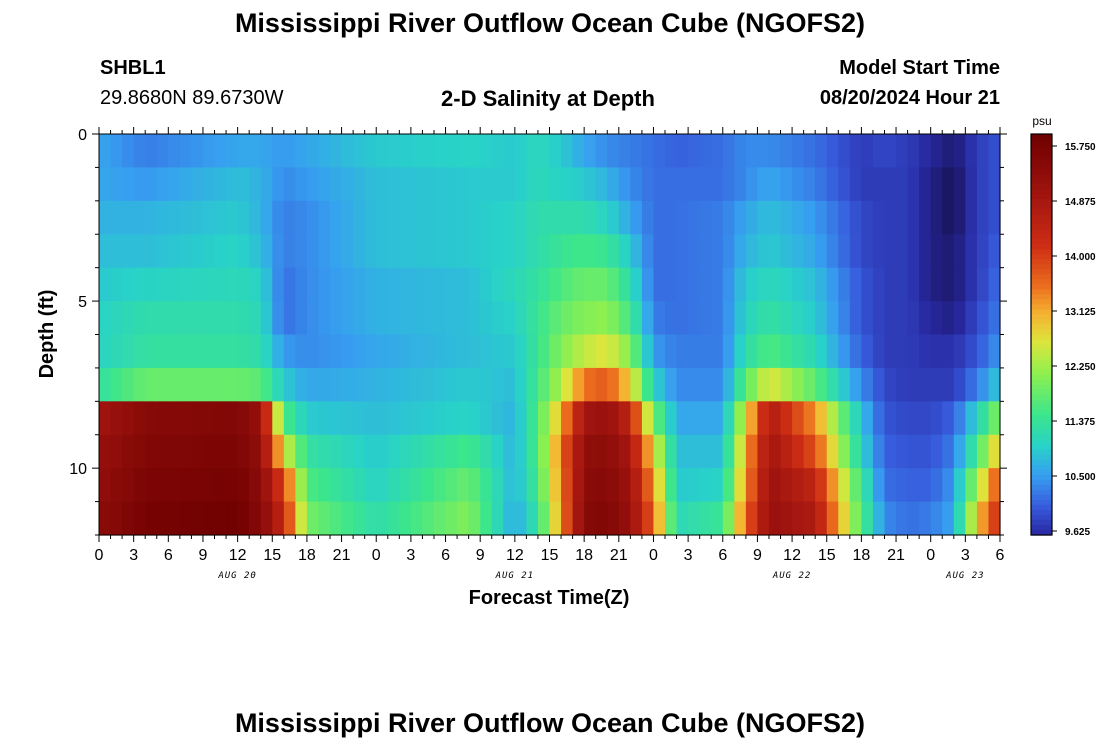  I want to click on y-tick-label: 0, so click(82, 135).